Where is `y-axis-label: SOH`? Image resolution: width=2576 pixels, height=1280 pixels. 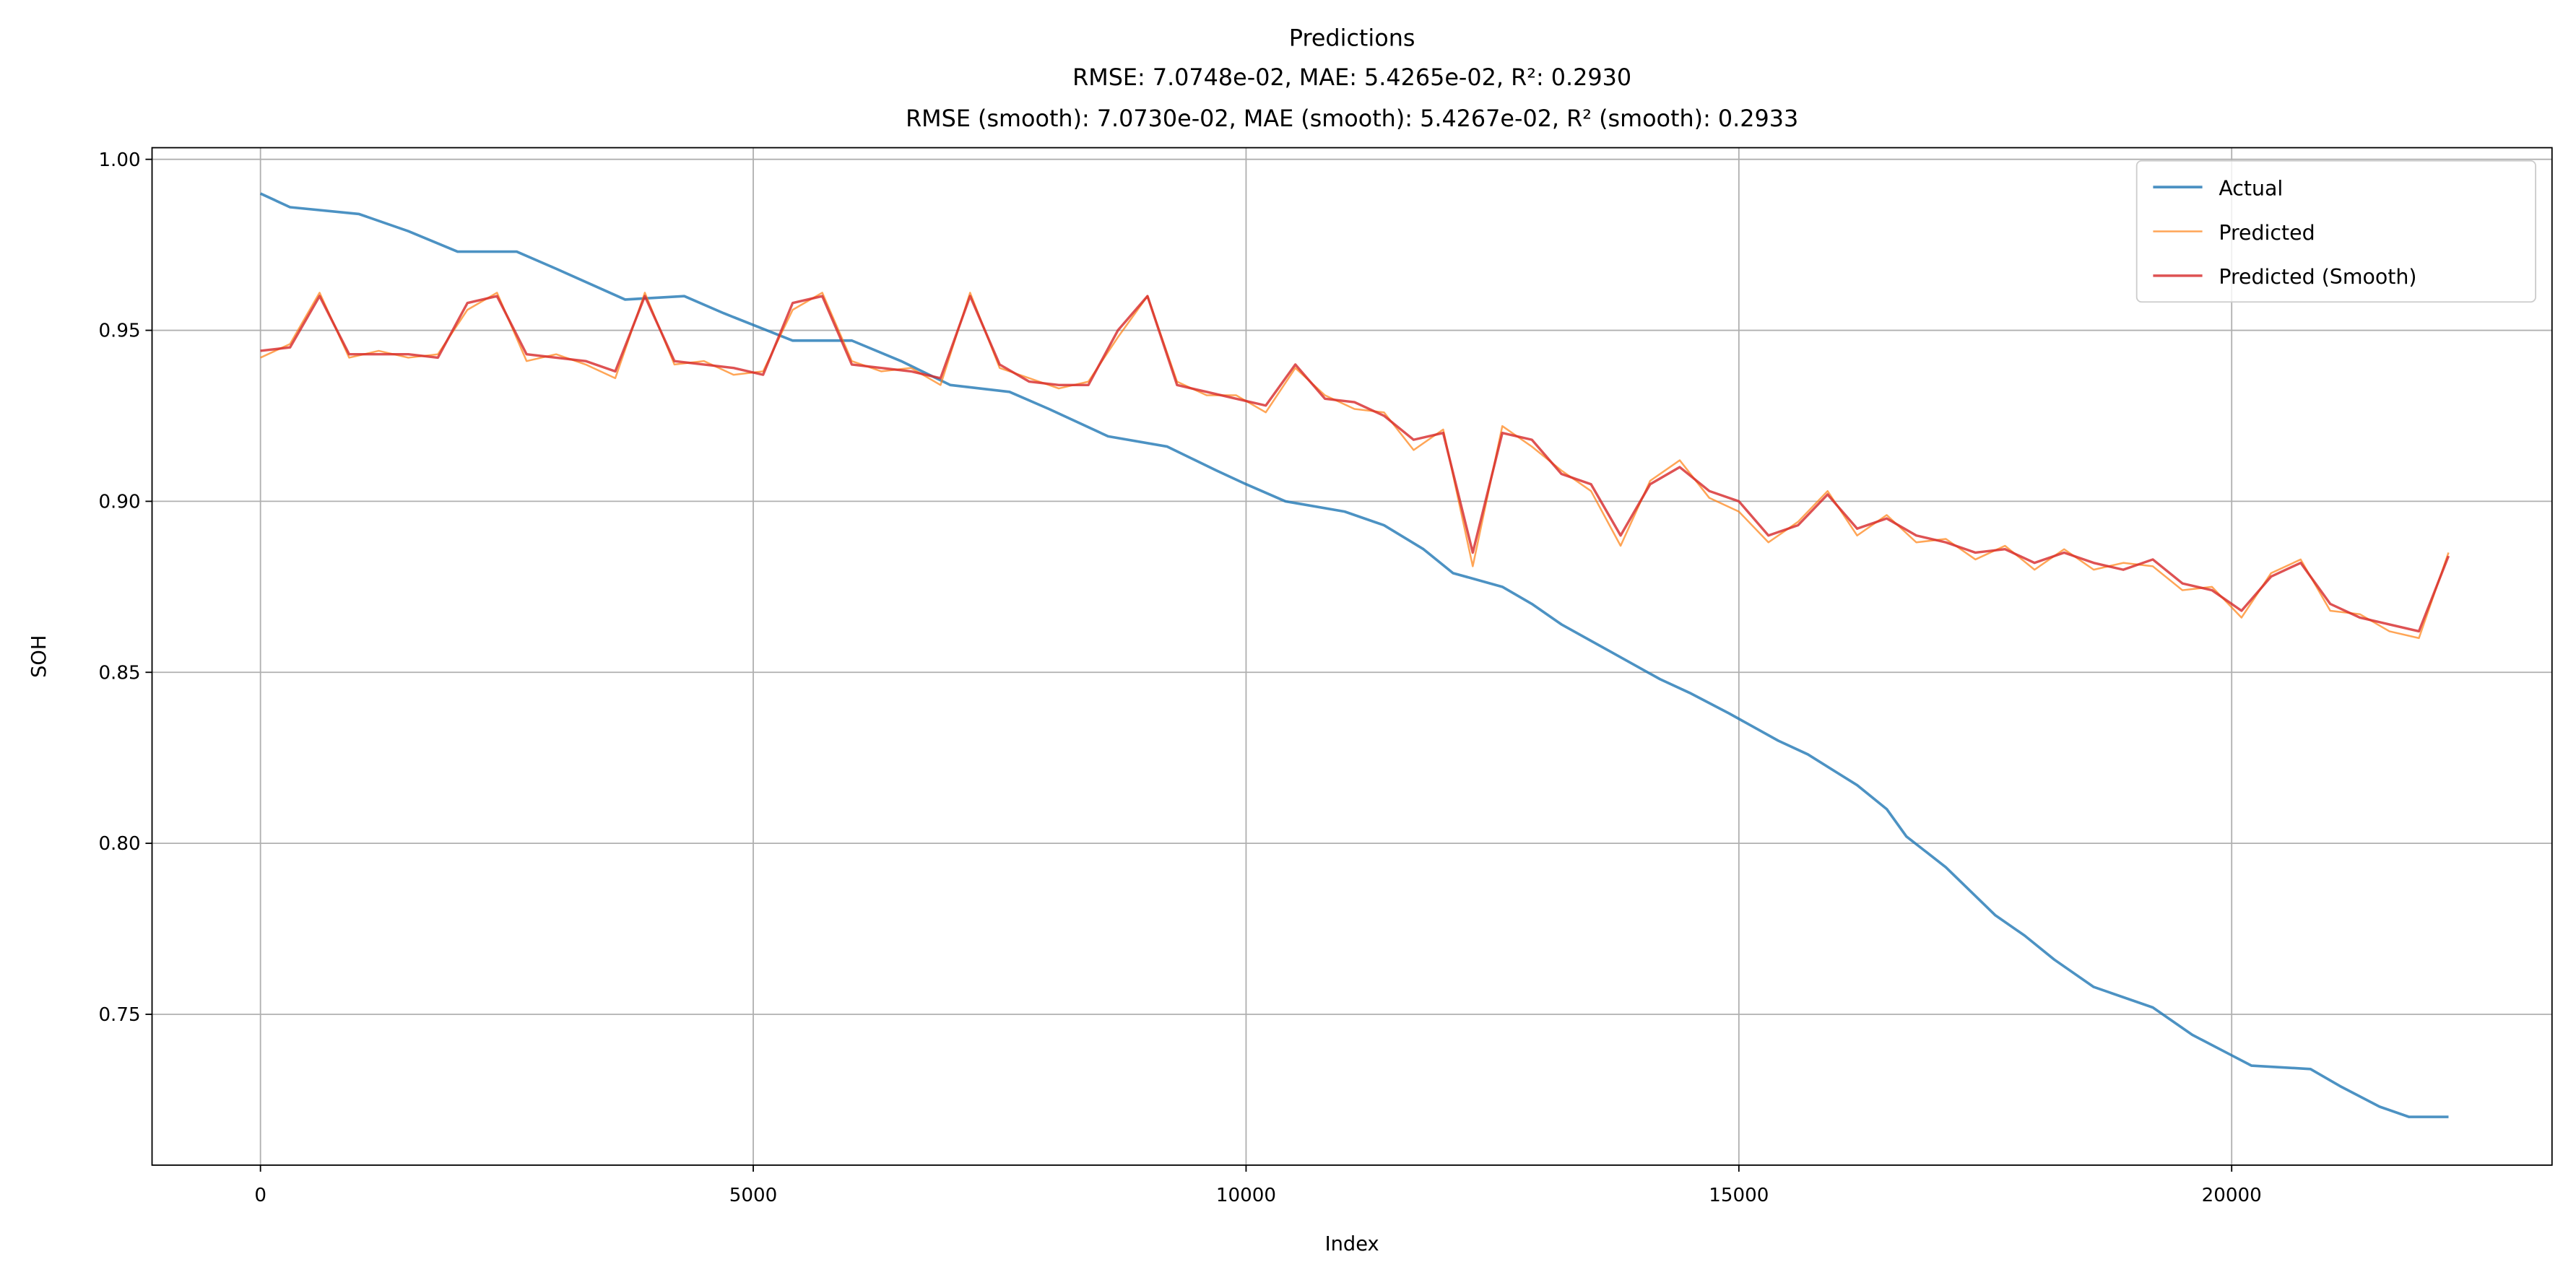
y-axis-label: SOH is located at coordinates (39, 656).